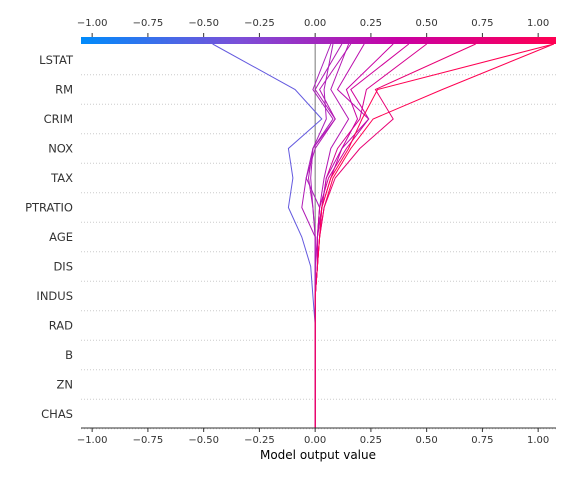  Describe the element at coordinates (92, 23) in the screenshot. I see `top-tick-label: −1.00` at that location.